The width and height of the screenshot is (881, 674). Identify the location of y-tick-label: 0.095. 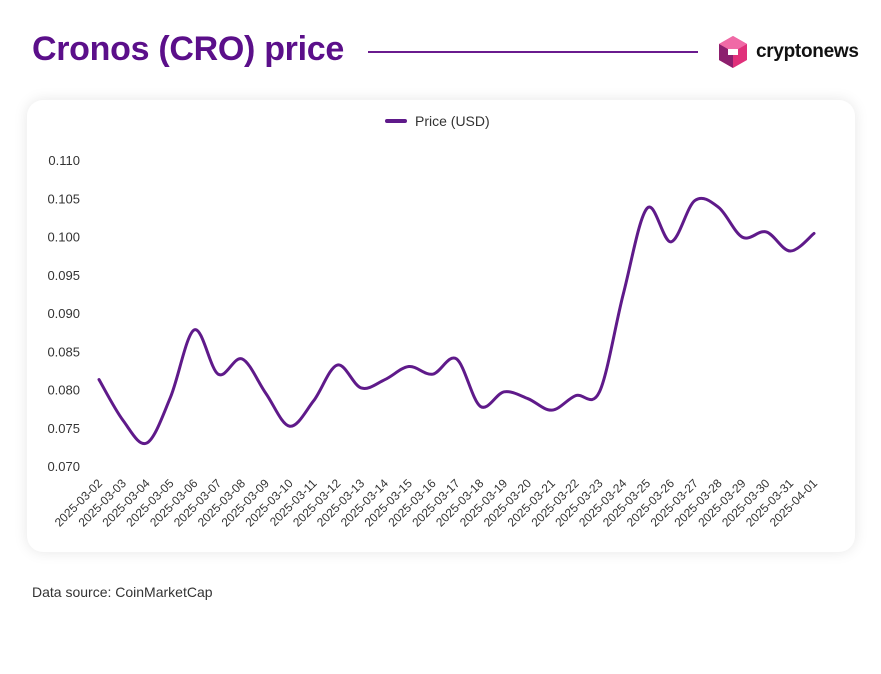
(63, 275).